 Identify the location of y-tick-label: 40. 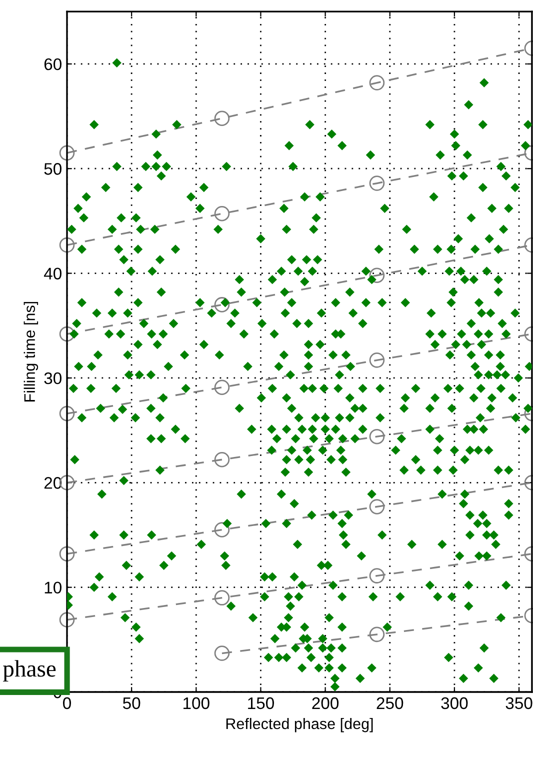
(53, 274).